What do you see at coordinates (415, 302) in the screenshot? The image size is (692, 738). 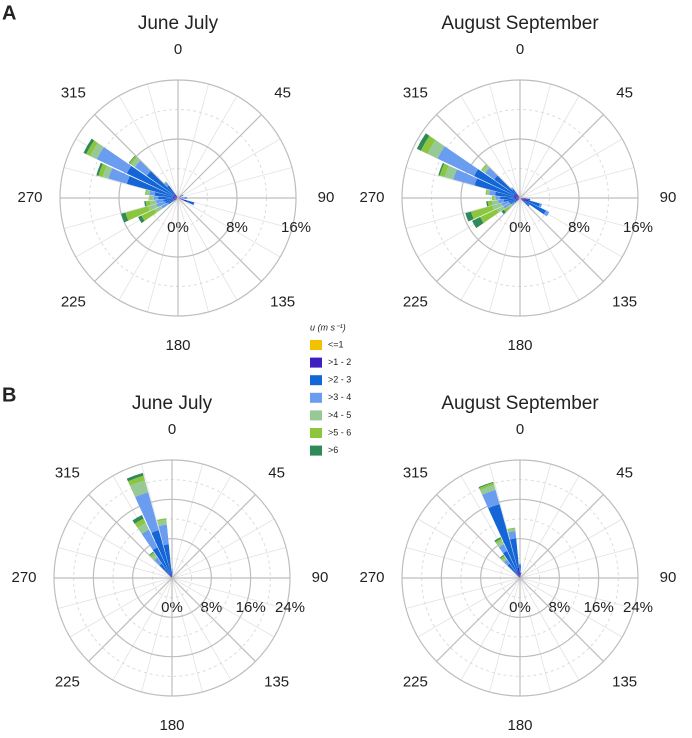 I see `direction-label: 225` at bounding box center [415, 302].